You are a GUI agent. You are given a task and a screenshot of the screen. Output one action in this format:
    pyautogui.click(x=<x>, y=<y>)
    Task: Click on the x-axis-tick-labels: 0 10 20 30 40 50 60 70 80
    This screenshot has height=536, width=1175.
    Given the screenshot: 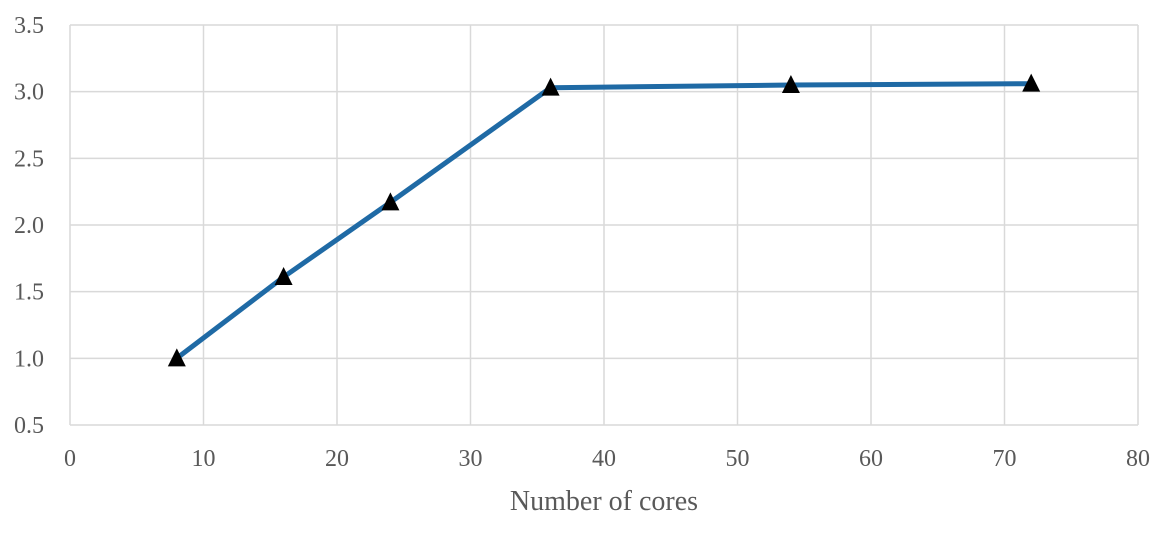 What is the action you would take?
    pyautogui.click(x=607, y=459)
    